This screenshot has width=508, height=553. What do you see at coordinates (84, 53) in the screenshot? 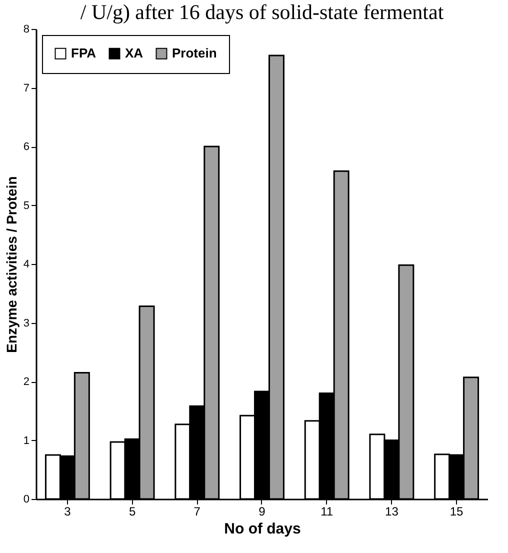
I see `legend-label: FPA` at bounding box center [84, 53].